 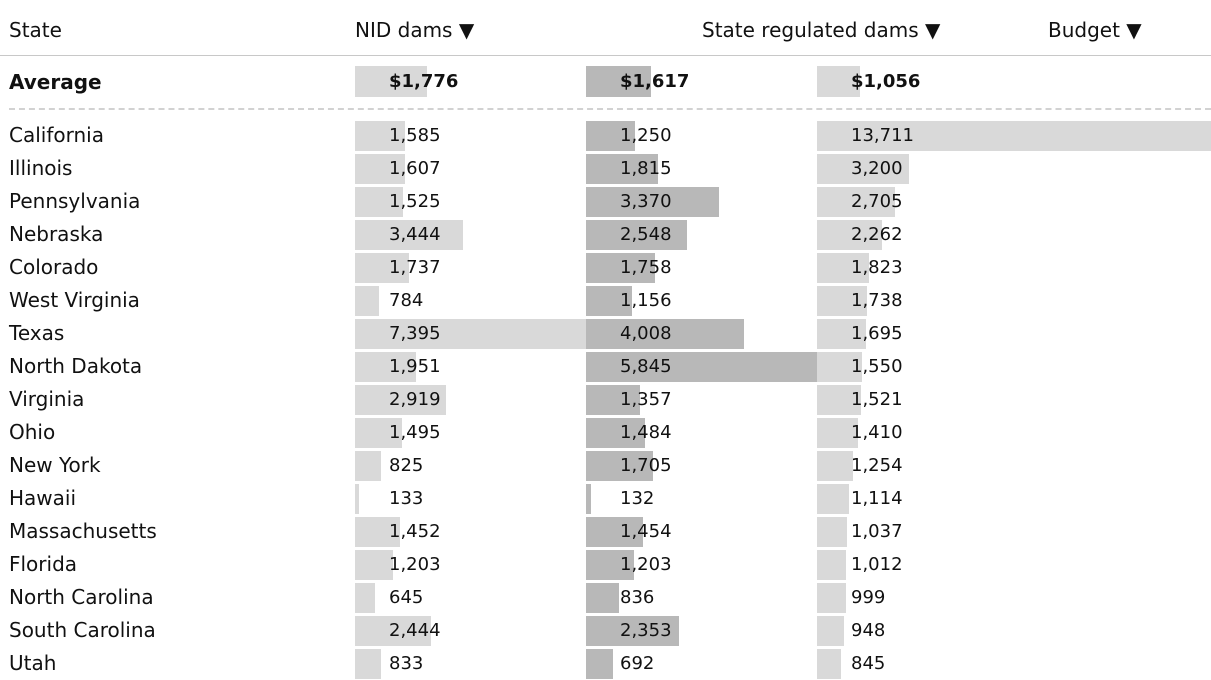 I want to click on budget-cell: 13,711, so click(x=1014, y=136).